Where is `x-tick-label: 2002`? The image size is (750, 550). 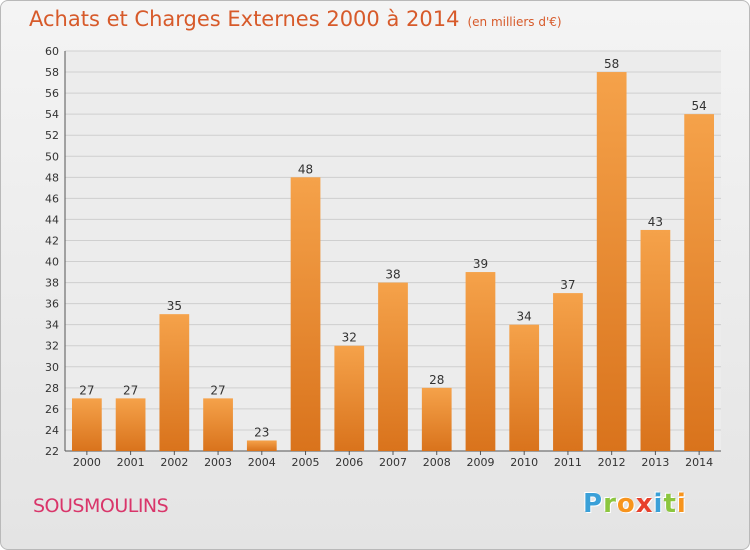 x-tick-label: 2002 is located at coordinates (174, 462).